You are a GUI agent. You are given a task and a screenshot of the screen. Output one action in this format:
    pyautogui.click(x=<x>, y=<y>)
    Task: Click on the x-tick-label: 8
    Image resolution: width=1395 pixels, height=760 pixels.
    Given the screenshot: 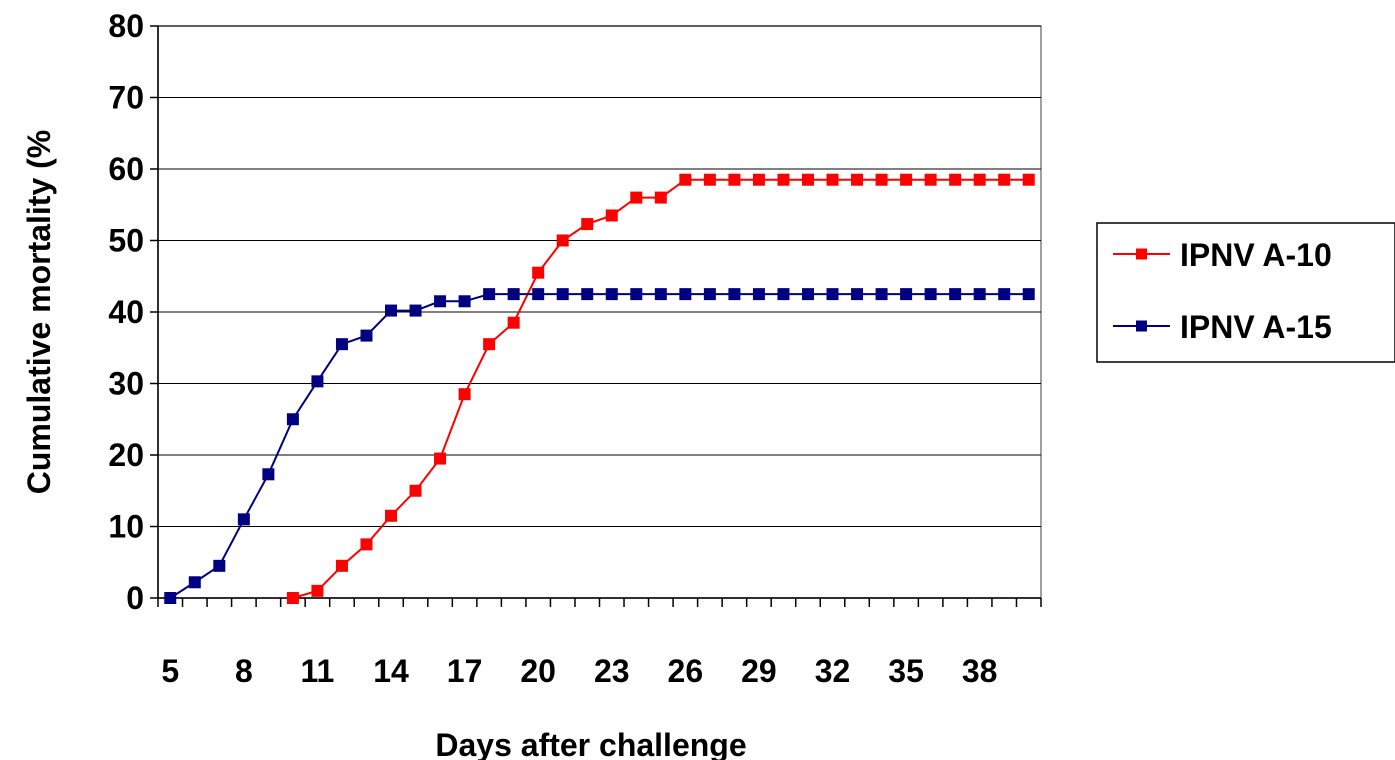 What is the action you would take?
    pyautogui.click(x=244, y=671)
    